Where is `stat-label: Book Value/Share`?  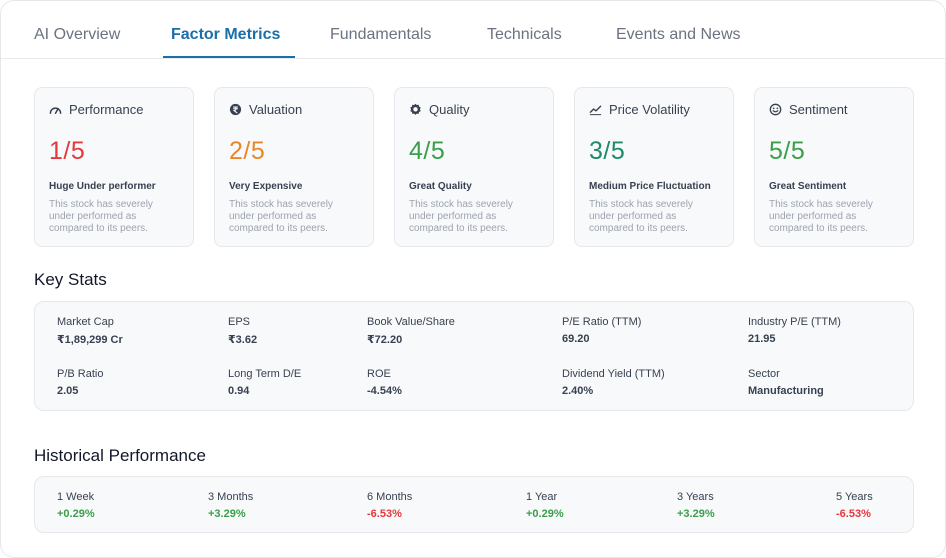
stat-label: Book Value/Share is located at coordinates (411, 322).